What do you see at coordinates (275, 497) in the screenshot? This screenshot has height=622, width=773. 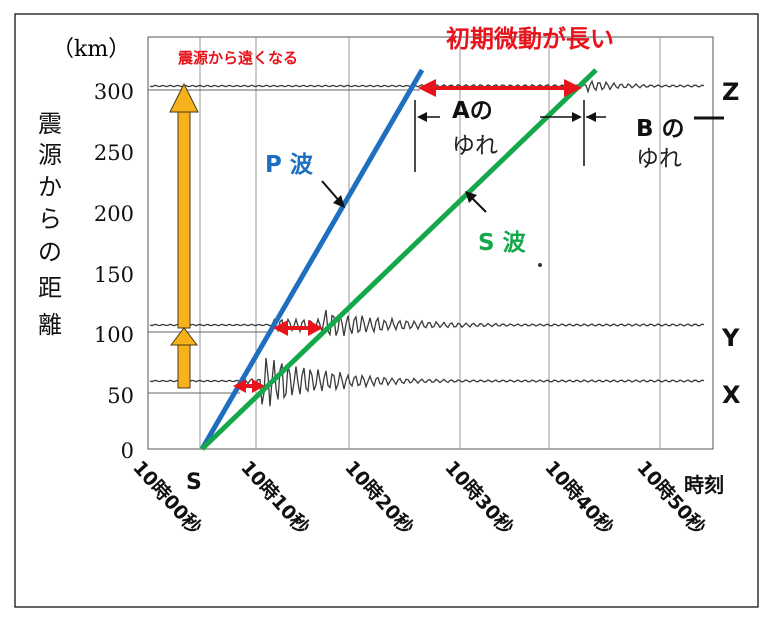 I see `x-tick-label: 10時10秒` at bounding box center [275, 497].